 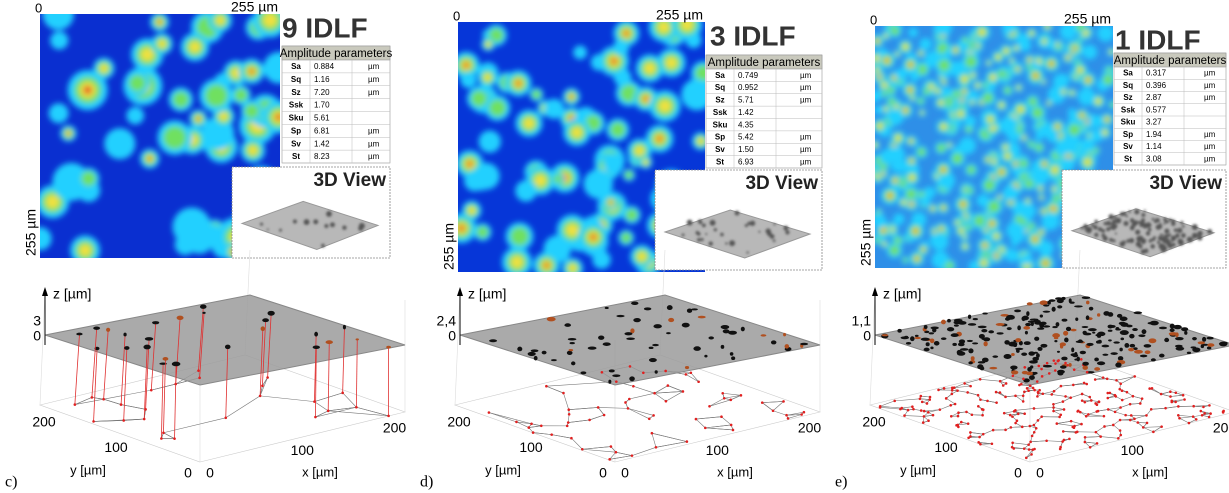 What do you see at coordinates (764, 63) in the screenshot?
I see `table-header: Amplitude parameters` at bounding box center [764, 63].